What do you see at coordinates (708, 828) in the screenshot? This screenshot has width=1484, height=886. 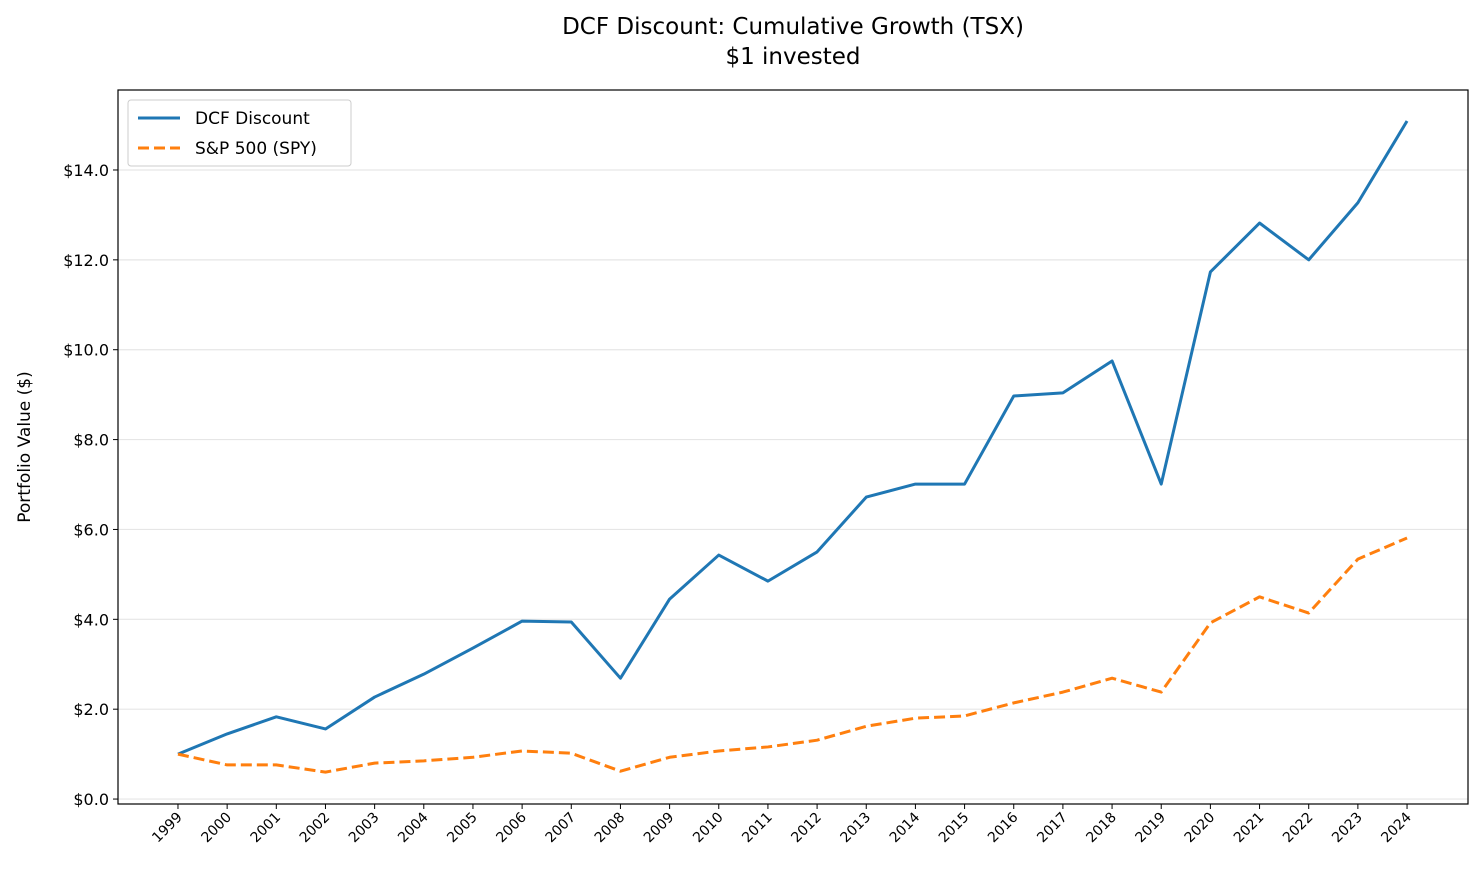 I see `x-tick-label: 2010` at bounding box center [708, 828].